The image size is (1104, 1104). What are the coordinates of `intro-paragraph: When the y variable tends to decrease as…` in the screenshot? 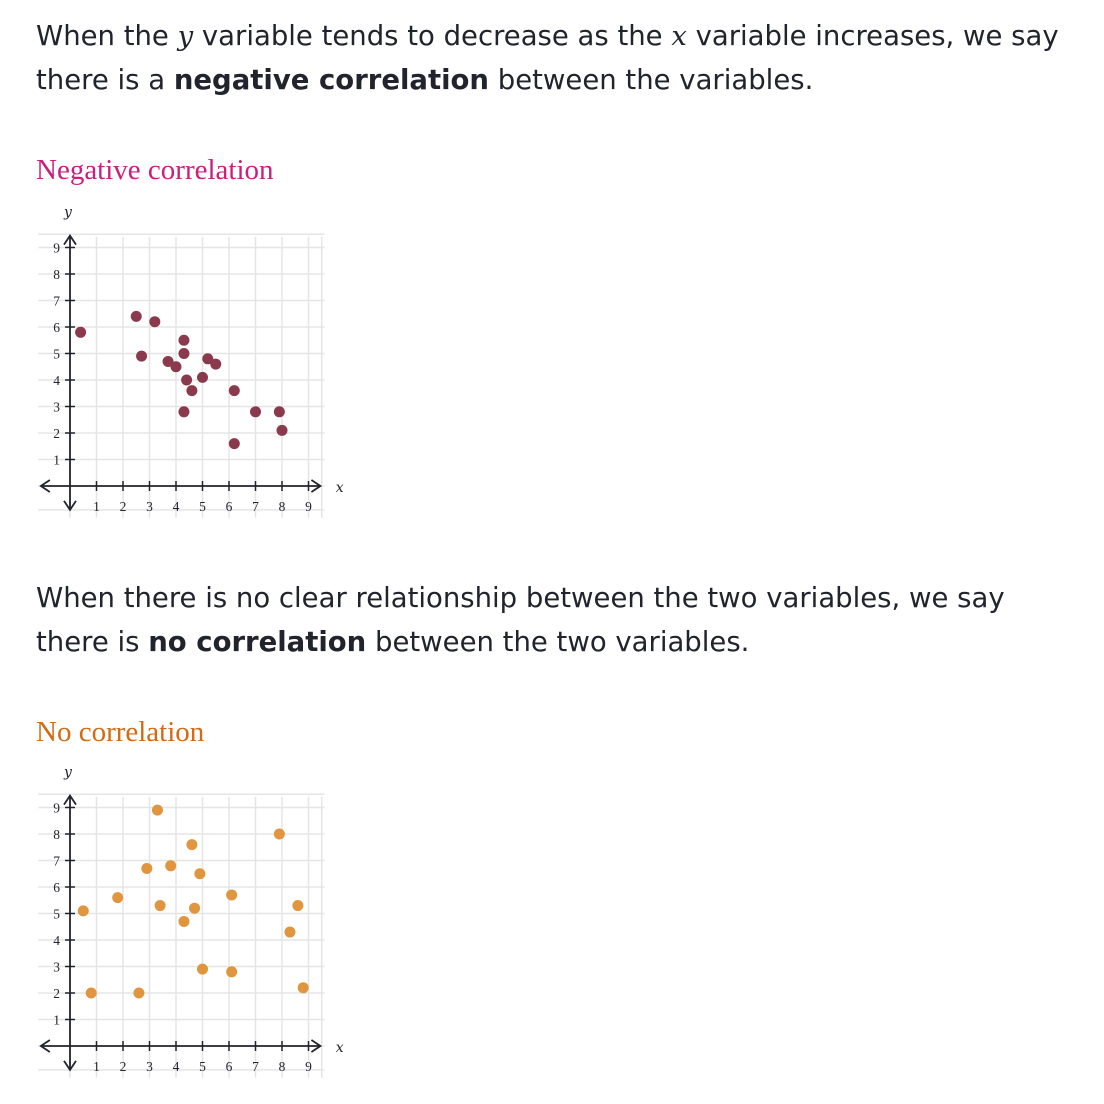 It's located at (561, 58).